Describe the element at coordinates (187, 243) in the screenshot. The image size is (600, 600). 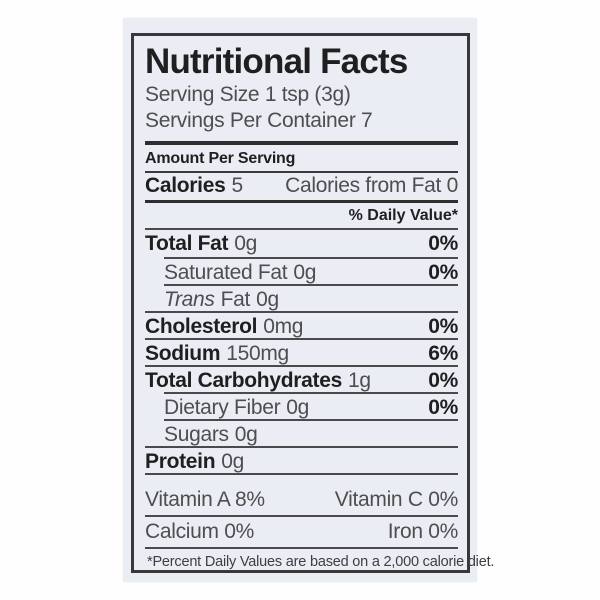
I see `nutrient-name: Total Fat` at that location.